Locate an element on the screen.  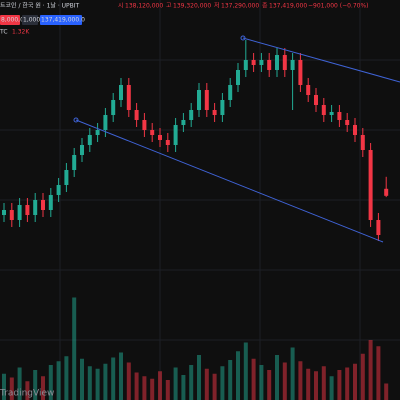
sell-button is located at coordinates (10, 20).